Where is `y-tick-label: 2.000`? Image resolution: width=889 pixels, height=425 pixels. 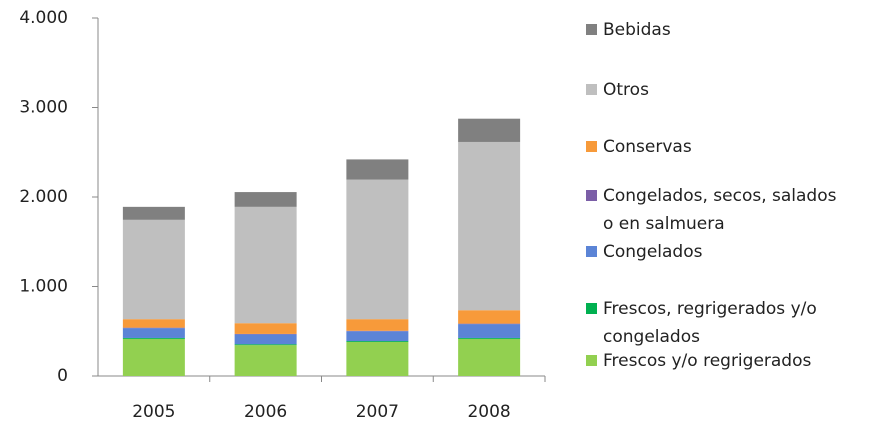 y-tick-label: 2.000 is located at coordinates (43, 197).